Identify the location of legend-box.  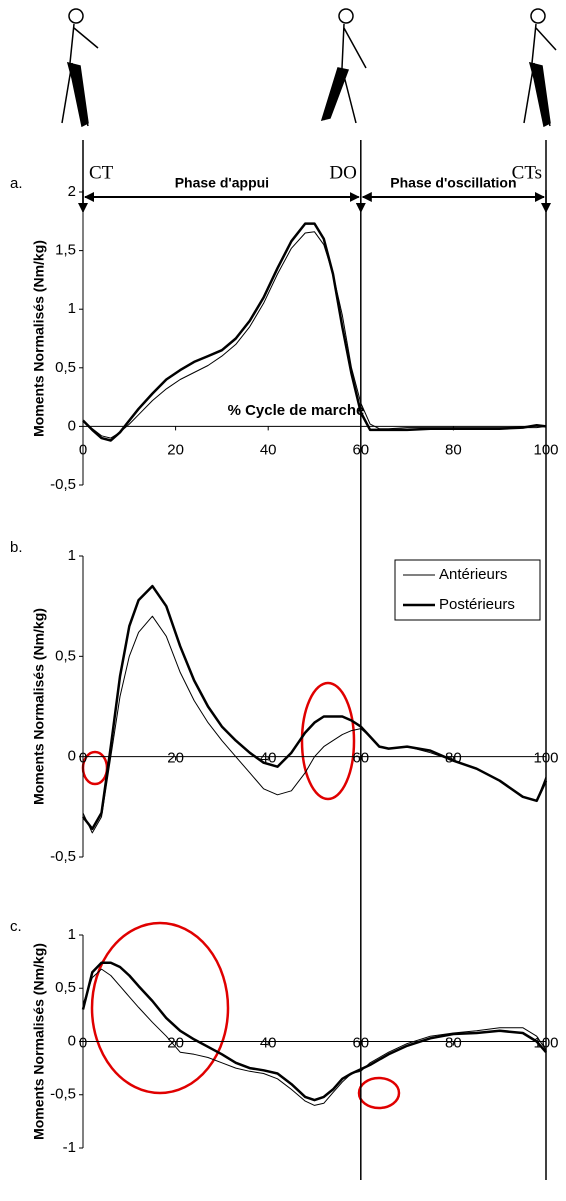
(467, 590).